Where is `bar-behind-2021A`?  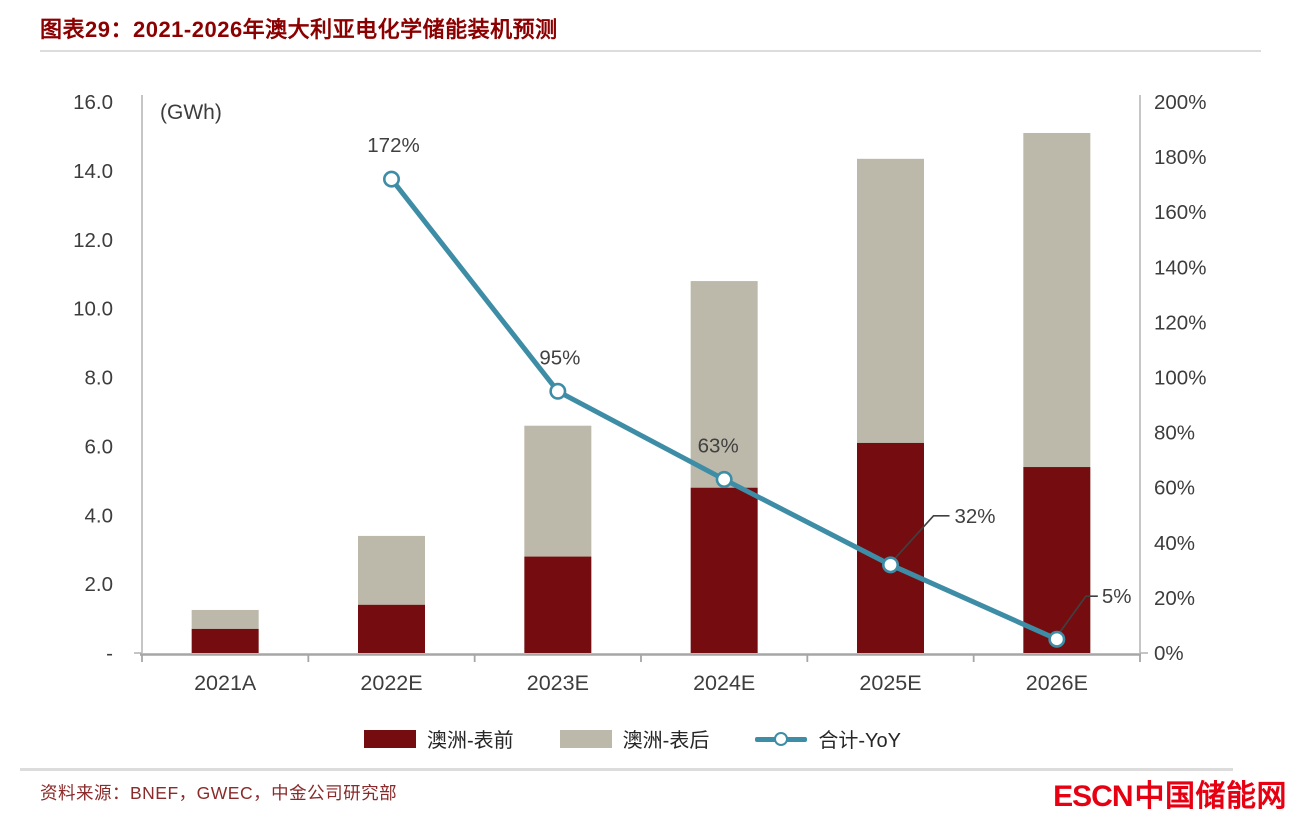 bar-behind-2021A is located at coordinates (225, 640).